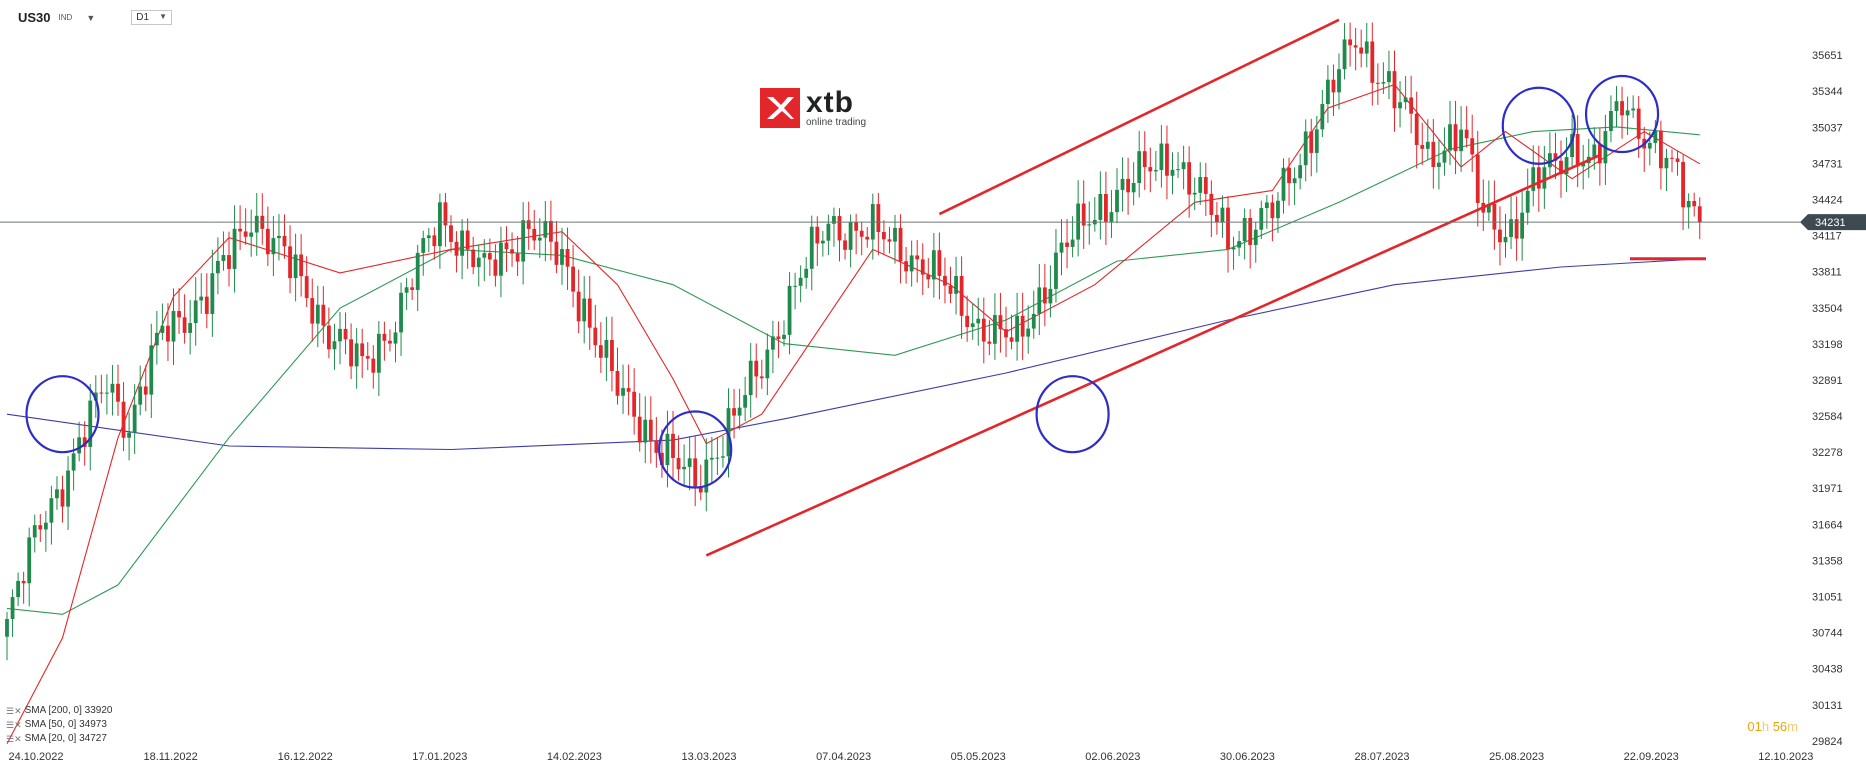 This screenshot has width=1866, height=767. Describe the element at coordinates (1827, 128) in the screenshot. I see `y-tick-label: 35037` at that location.